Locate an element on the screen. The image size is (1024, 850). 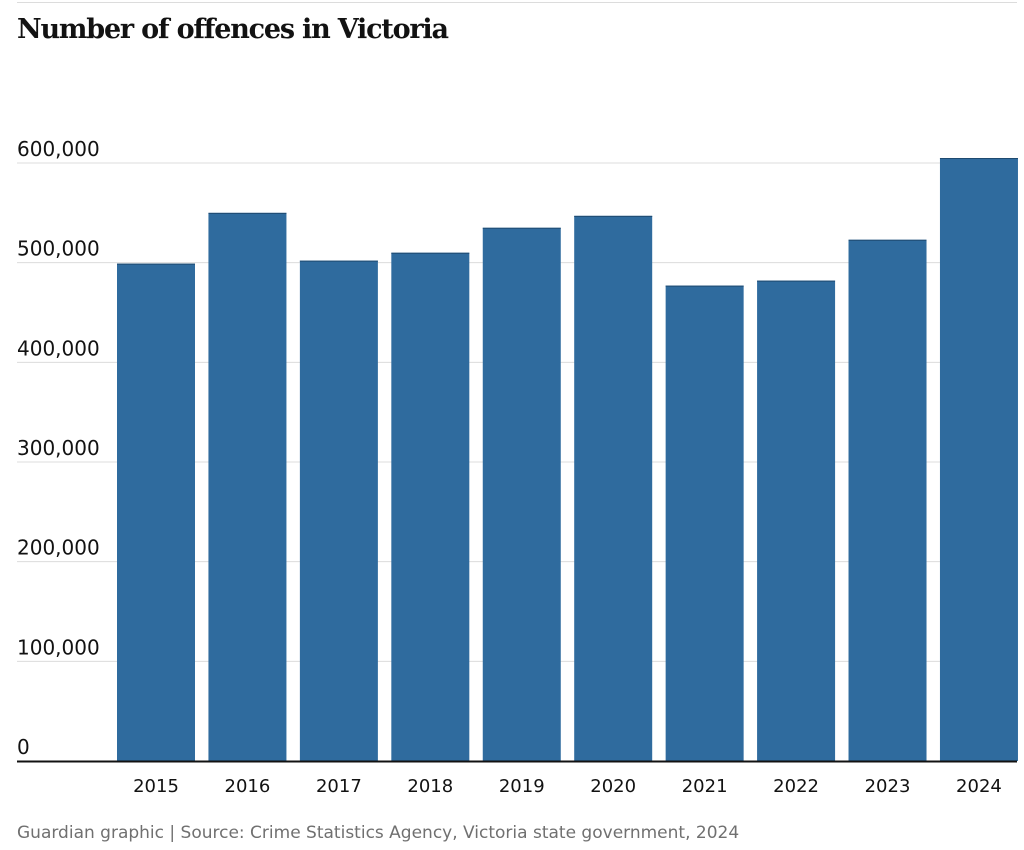
y-tick-label: 400,000 is located at coordinates (58, 348).